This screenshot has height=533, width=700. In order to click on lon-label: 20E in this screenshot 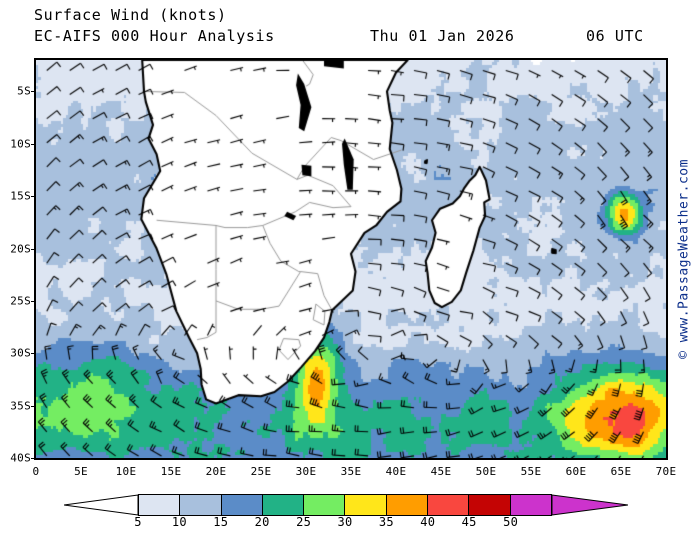, I will do `click(216, 471)`.